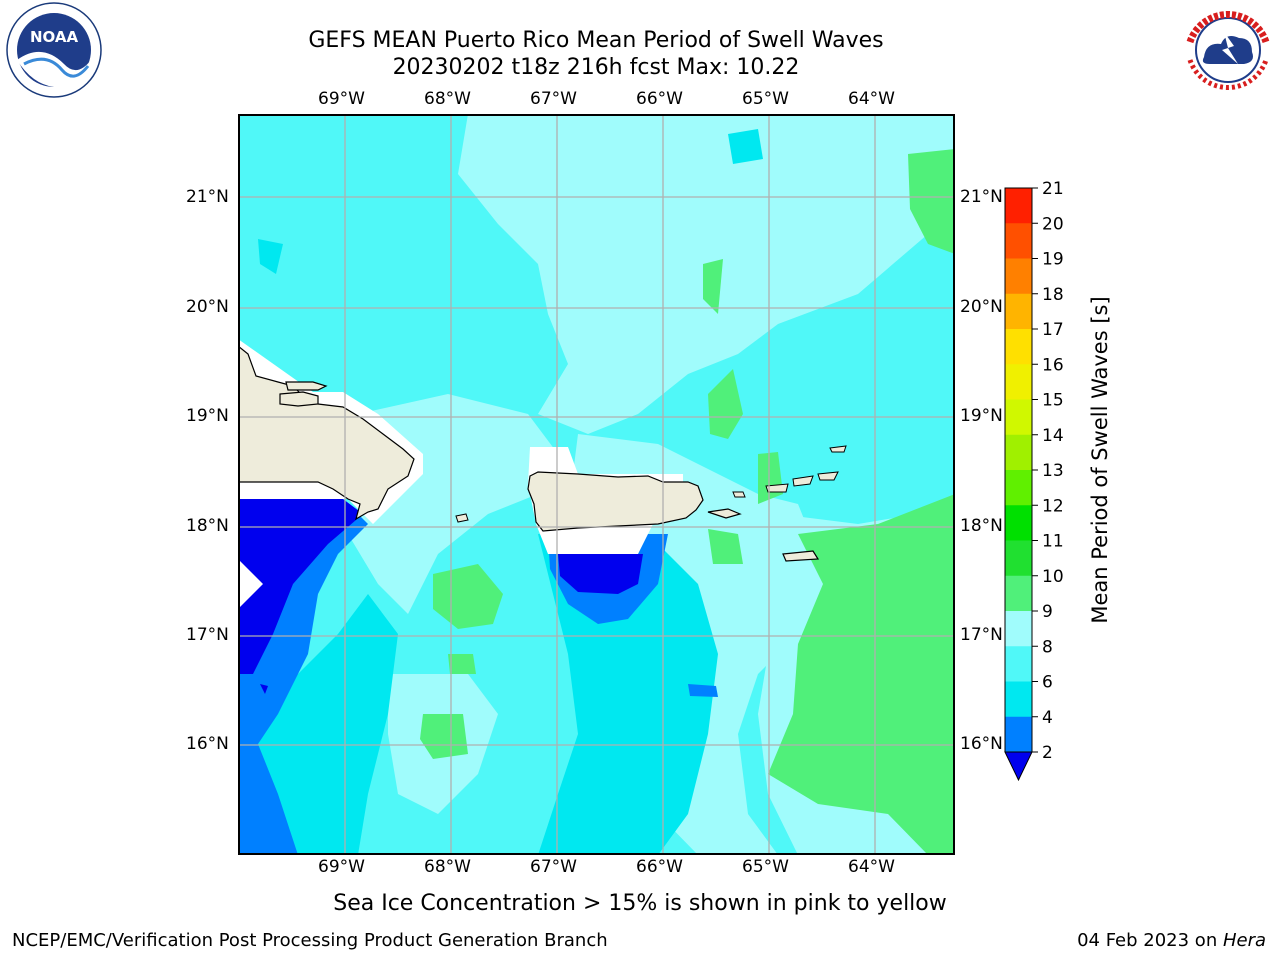 Image resolution: width=1280 pixels, height=960 pixels. What do you see at coordinates (447, 867) in the screenshot?
I see `lon-label-bottom: 68°W` at bounding box center [447, 867].